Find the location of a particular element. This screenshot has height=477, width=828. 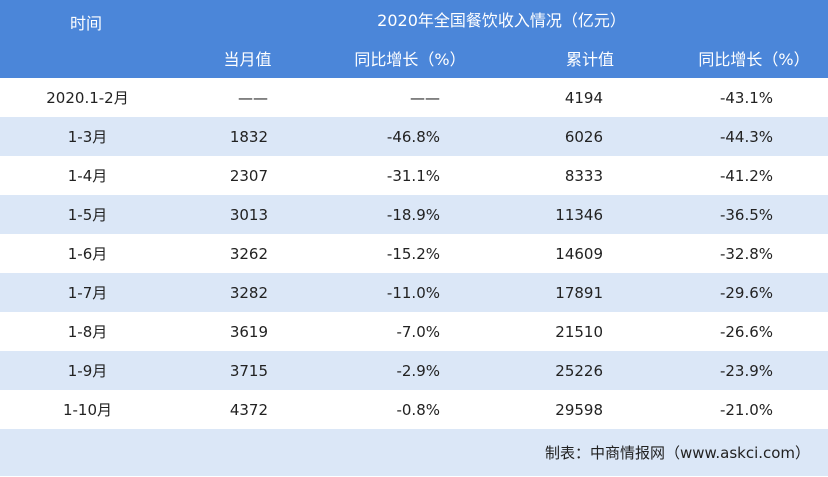

table-title: 2020年全国餐饮收入情况（亿元） is located at coordinates (501, 18).